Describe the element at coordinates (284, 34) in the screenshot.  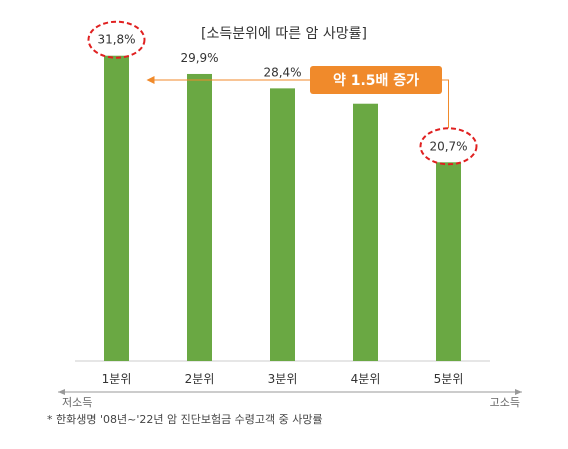
I see `chart-title: [소득분위에 따른 암 사망률]` at that location.